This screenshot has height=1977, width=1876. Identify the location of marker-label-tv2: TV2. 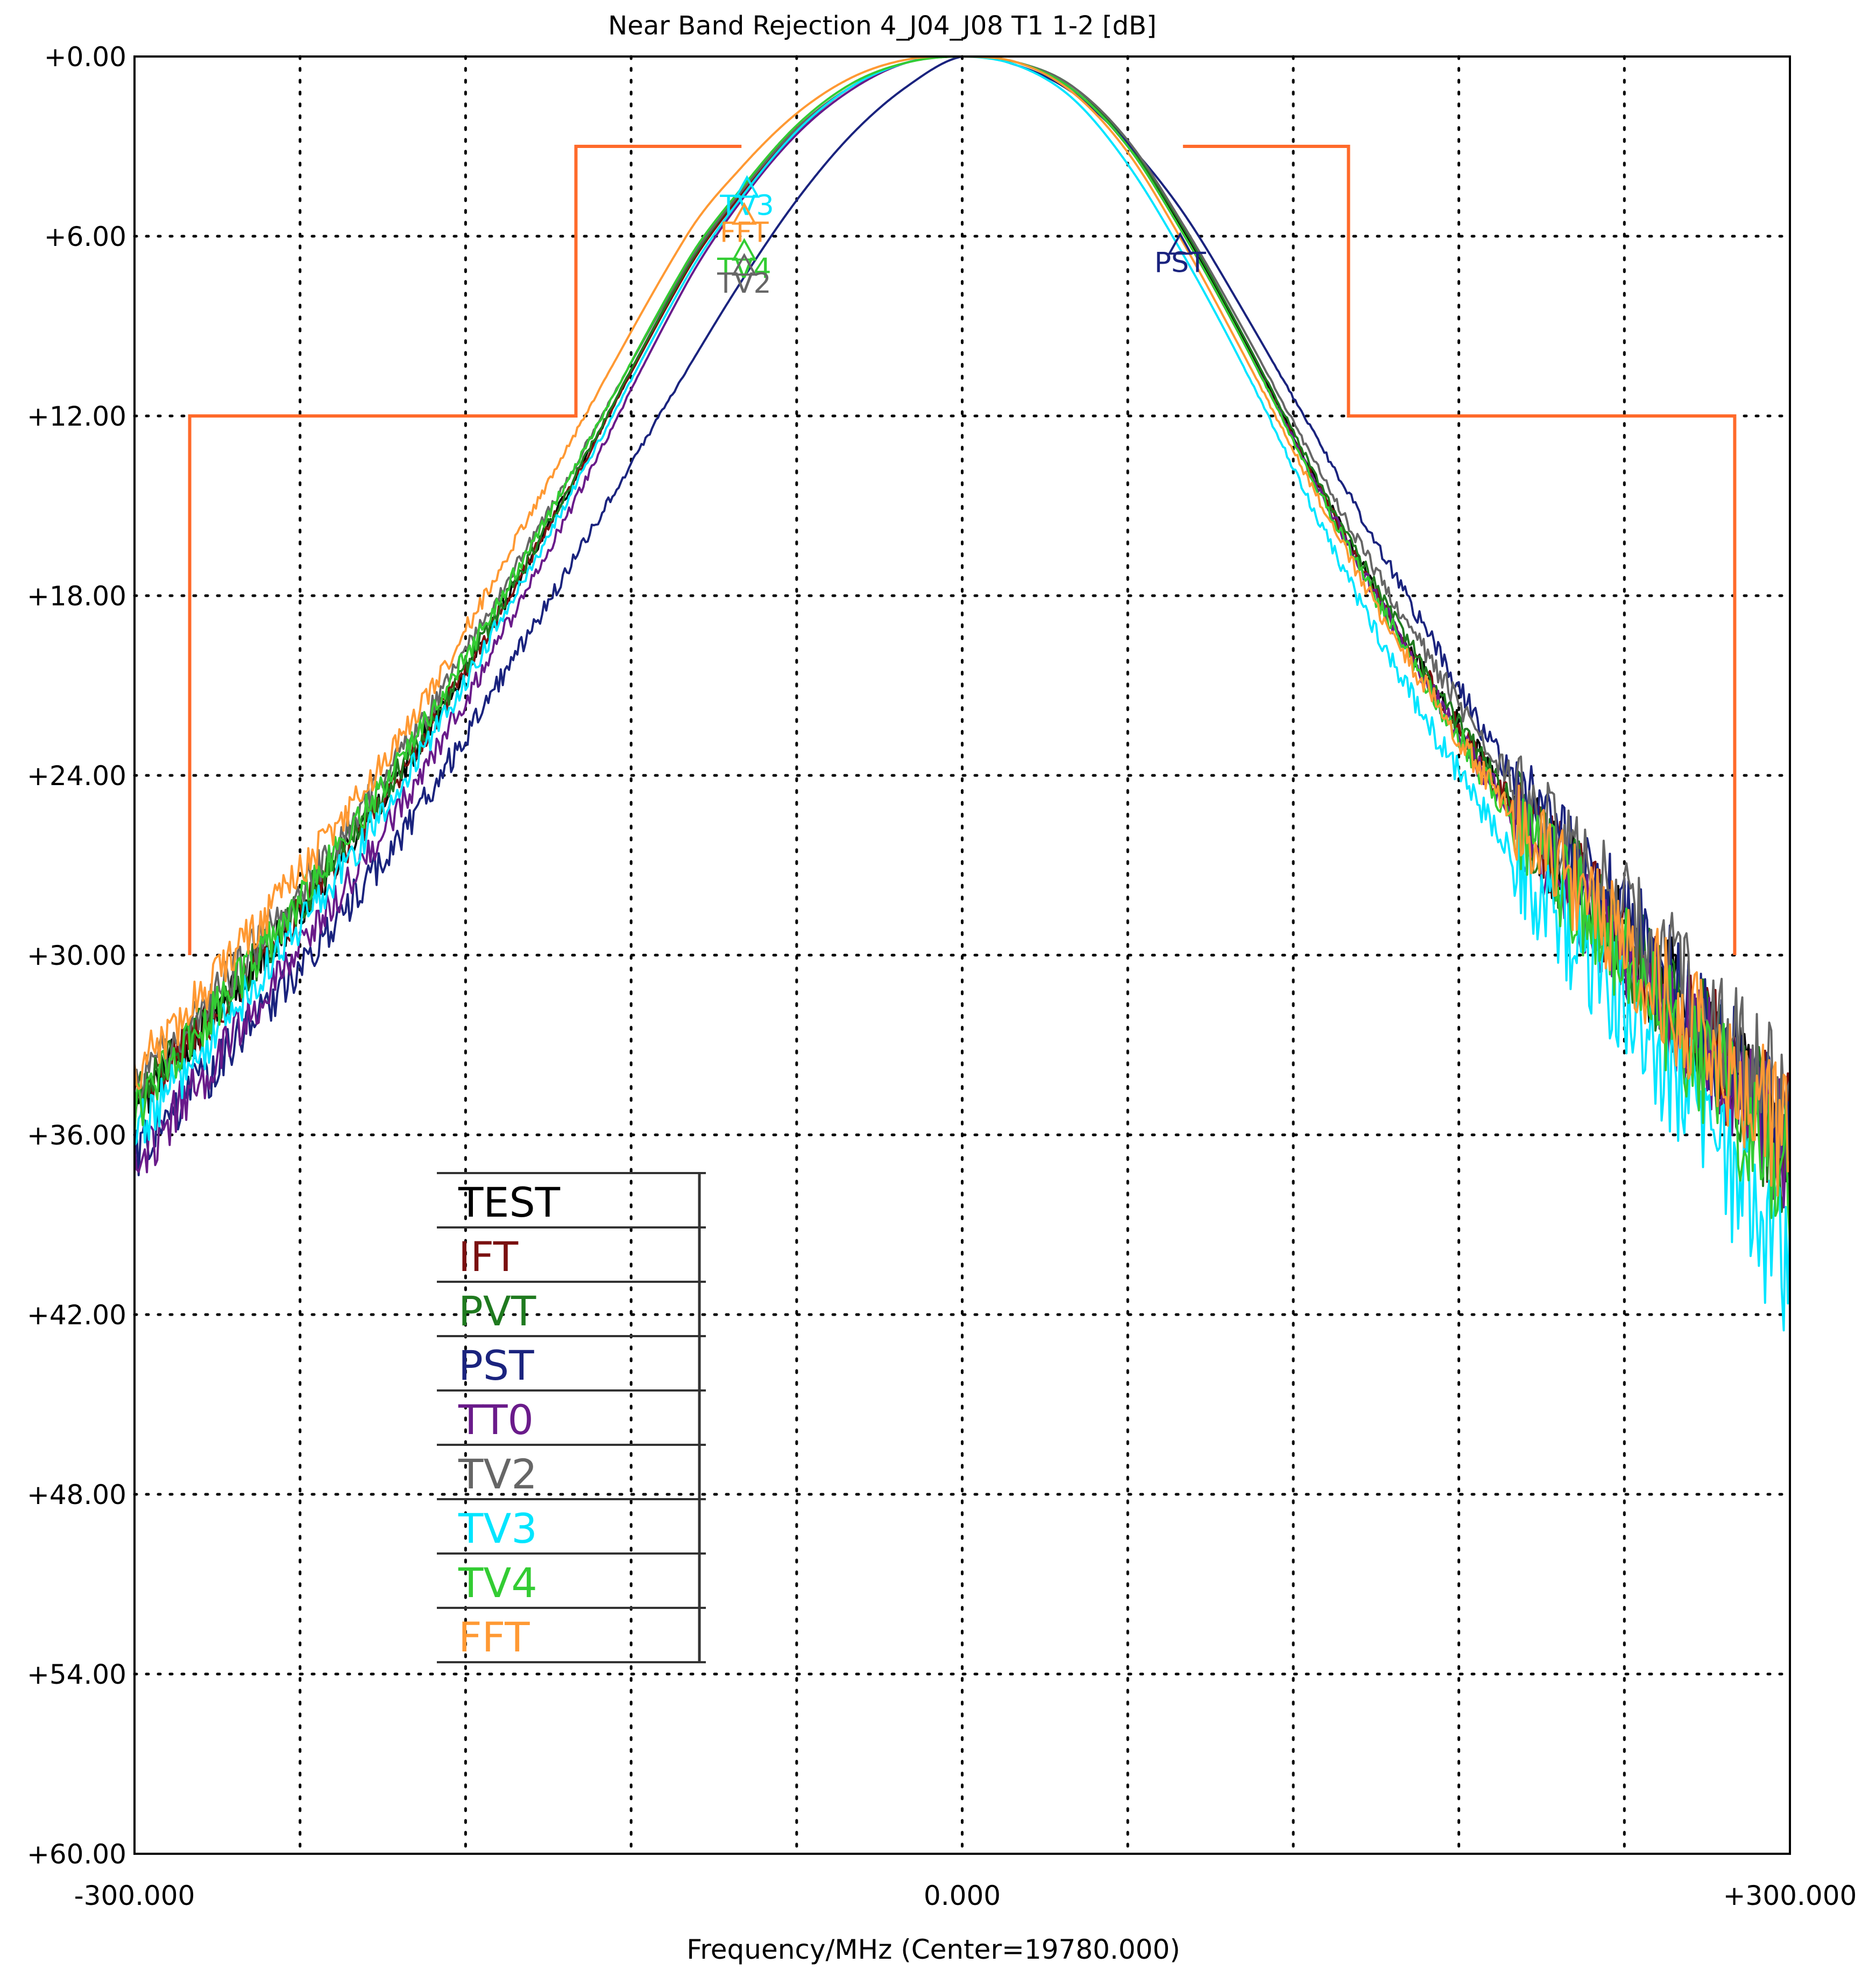
(744, 283).